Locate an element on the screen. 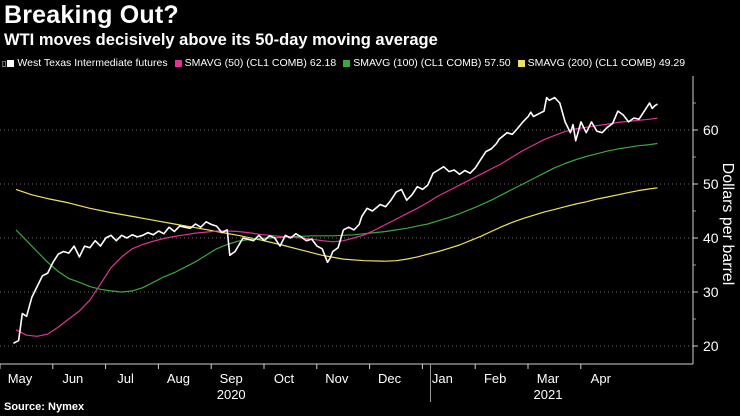  legend-marker-icon: ▯ is located at coordinates (4, 63).